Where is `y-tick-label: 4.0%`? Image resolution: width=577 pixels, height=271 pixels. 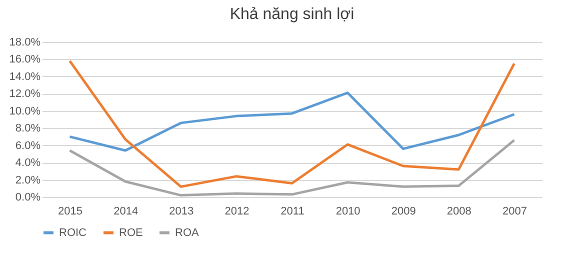
y-tick-label: 4.0% is located at coordinates (28, 163).